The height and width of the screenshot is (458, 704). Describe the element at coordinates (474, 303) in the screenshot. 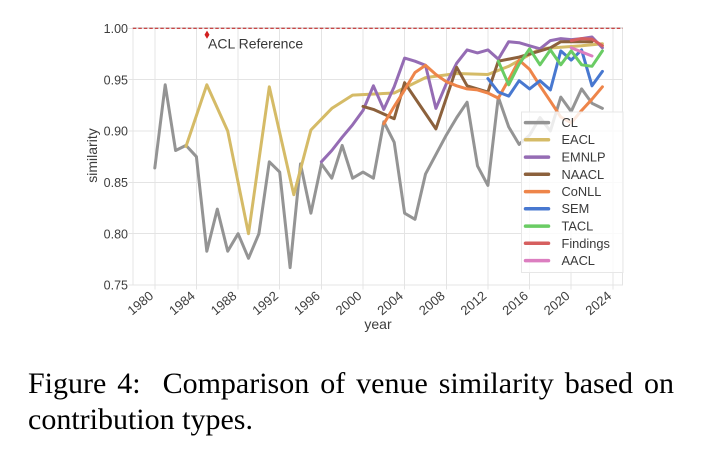

I see `svg-text: 2012` at that location.